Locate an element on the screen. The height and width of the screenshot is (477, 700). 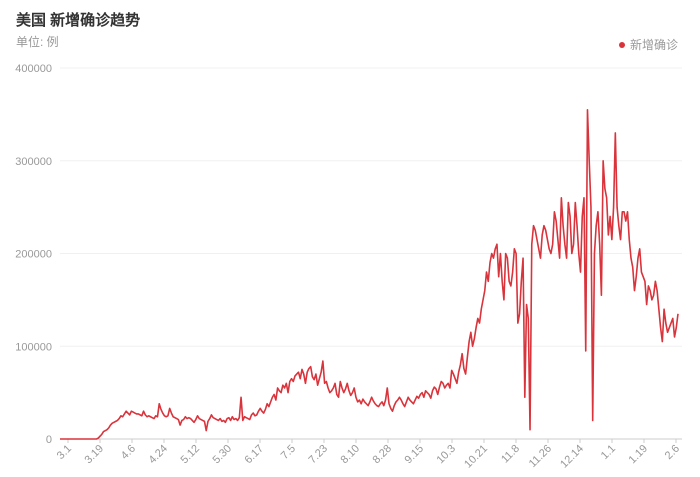
x-tick-label-9: 8.10 is located at coordinates (350, 455).